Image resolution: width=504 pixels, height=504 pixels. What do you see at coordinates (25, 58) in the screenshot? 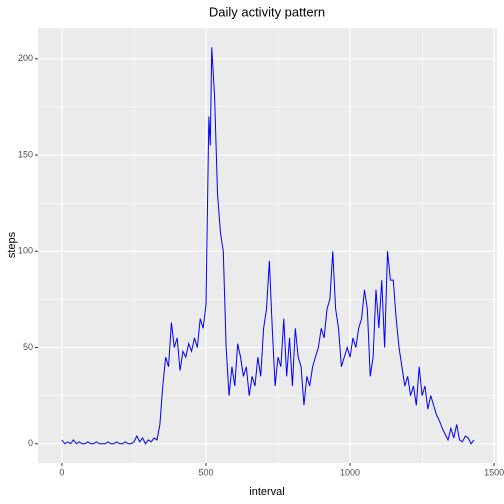
I see `y-tick-label: 200` at bounding box center [25, 58].